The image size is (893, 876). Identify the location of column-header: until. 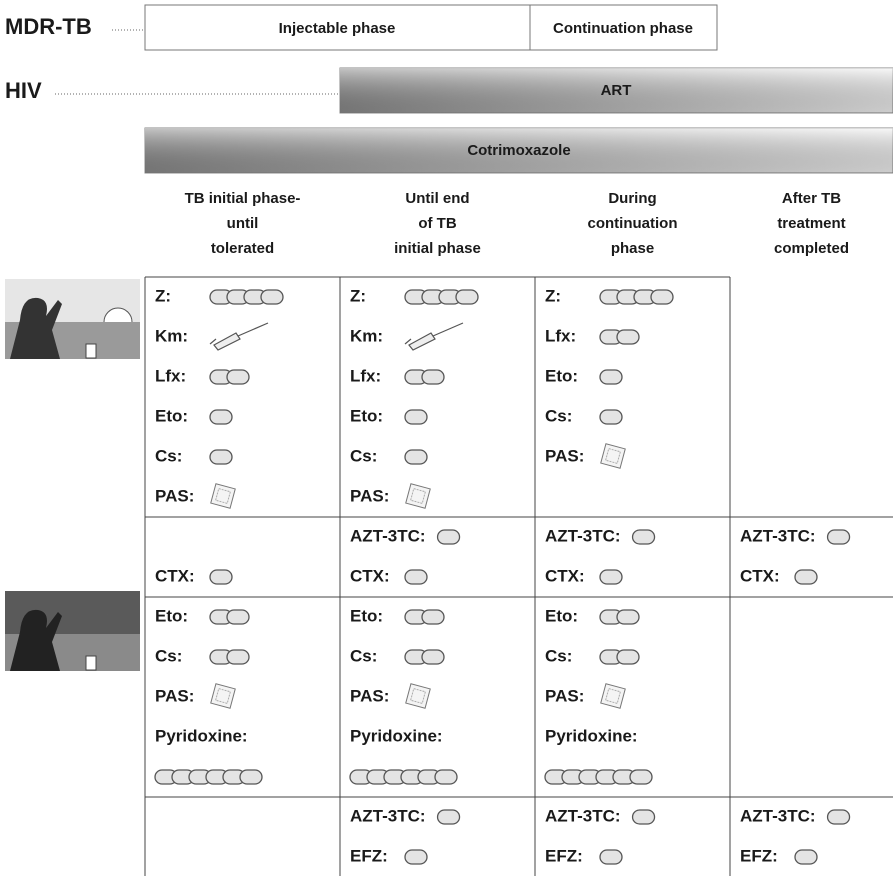
(243, 223).